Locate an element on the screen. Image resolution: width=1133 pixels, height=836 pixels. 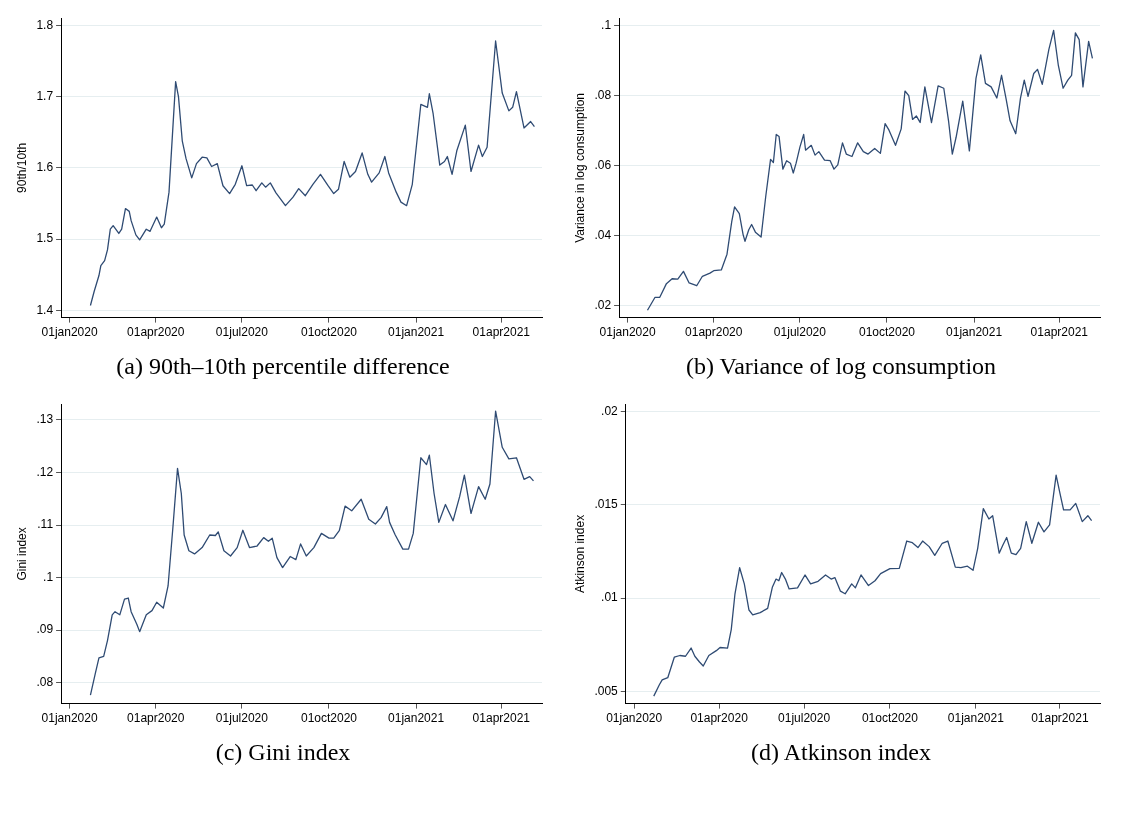
y-tick-label: 1.5 is located at coordinates (44, 238).